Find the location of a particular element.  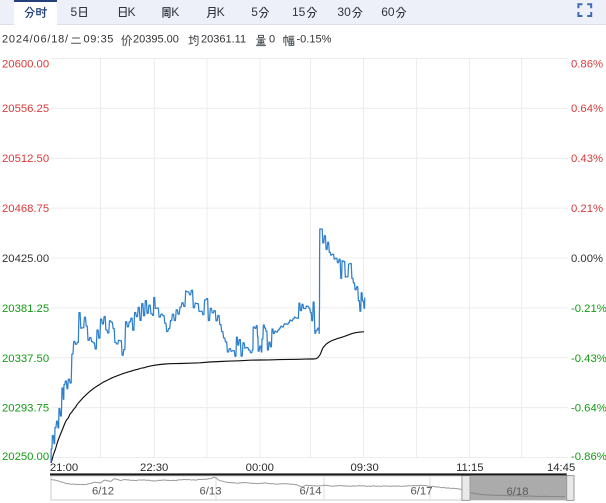

svg-text: 0.86% is located at coordinates (587, 65).